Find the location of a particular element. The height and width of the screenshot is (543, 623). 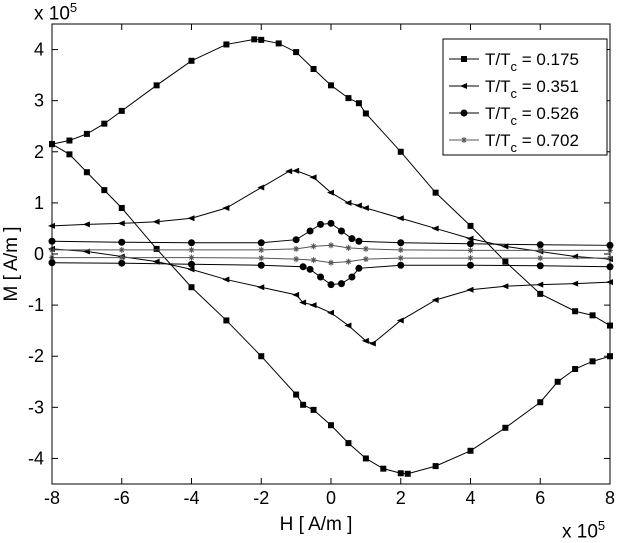

legend-entry: T/Tc = 0.175 is located at coordinates (514, 62).